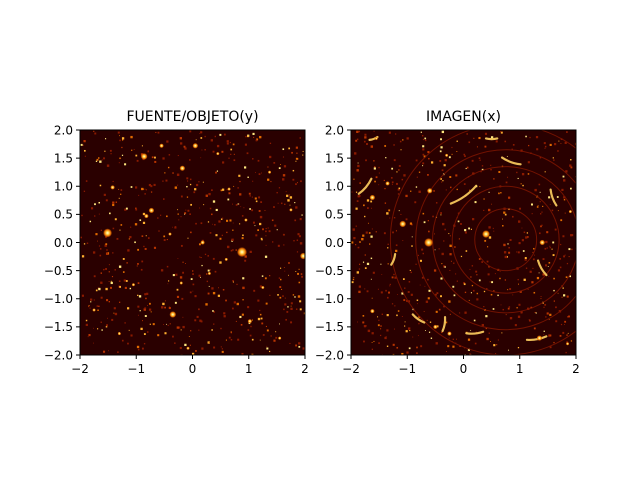 The image size is (640, 480). What do you see at coordinates (58, 271) in the screenshot?
I see `y-tick-label: −0.5` at bounding box center [58, 271].